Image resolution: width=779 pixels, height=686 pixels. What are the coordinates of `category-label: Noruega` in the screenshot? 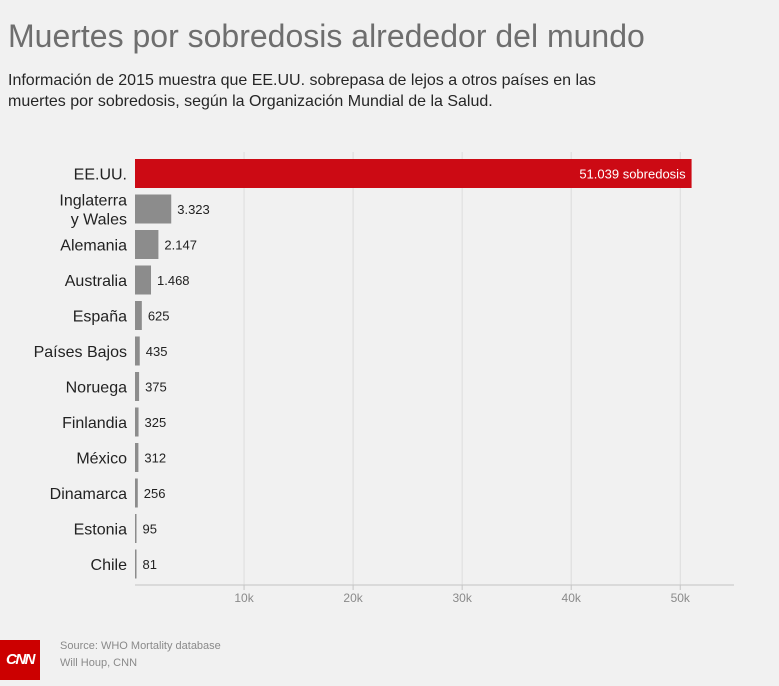 It's located at (96, 388).